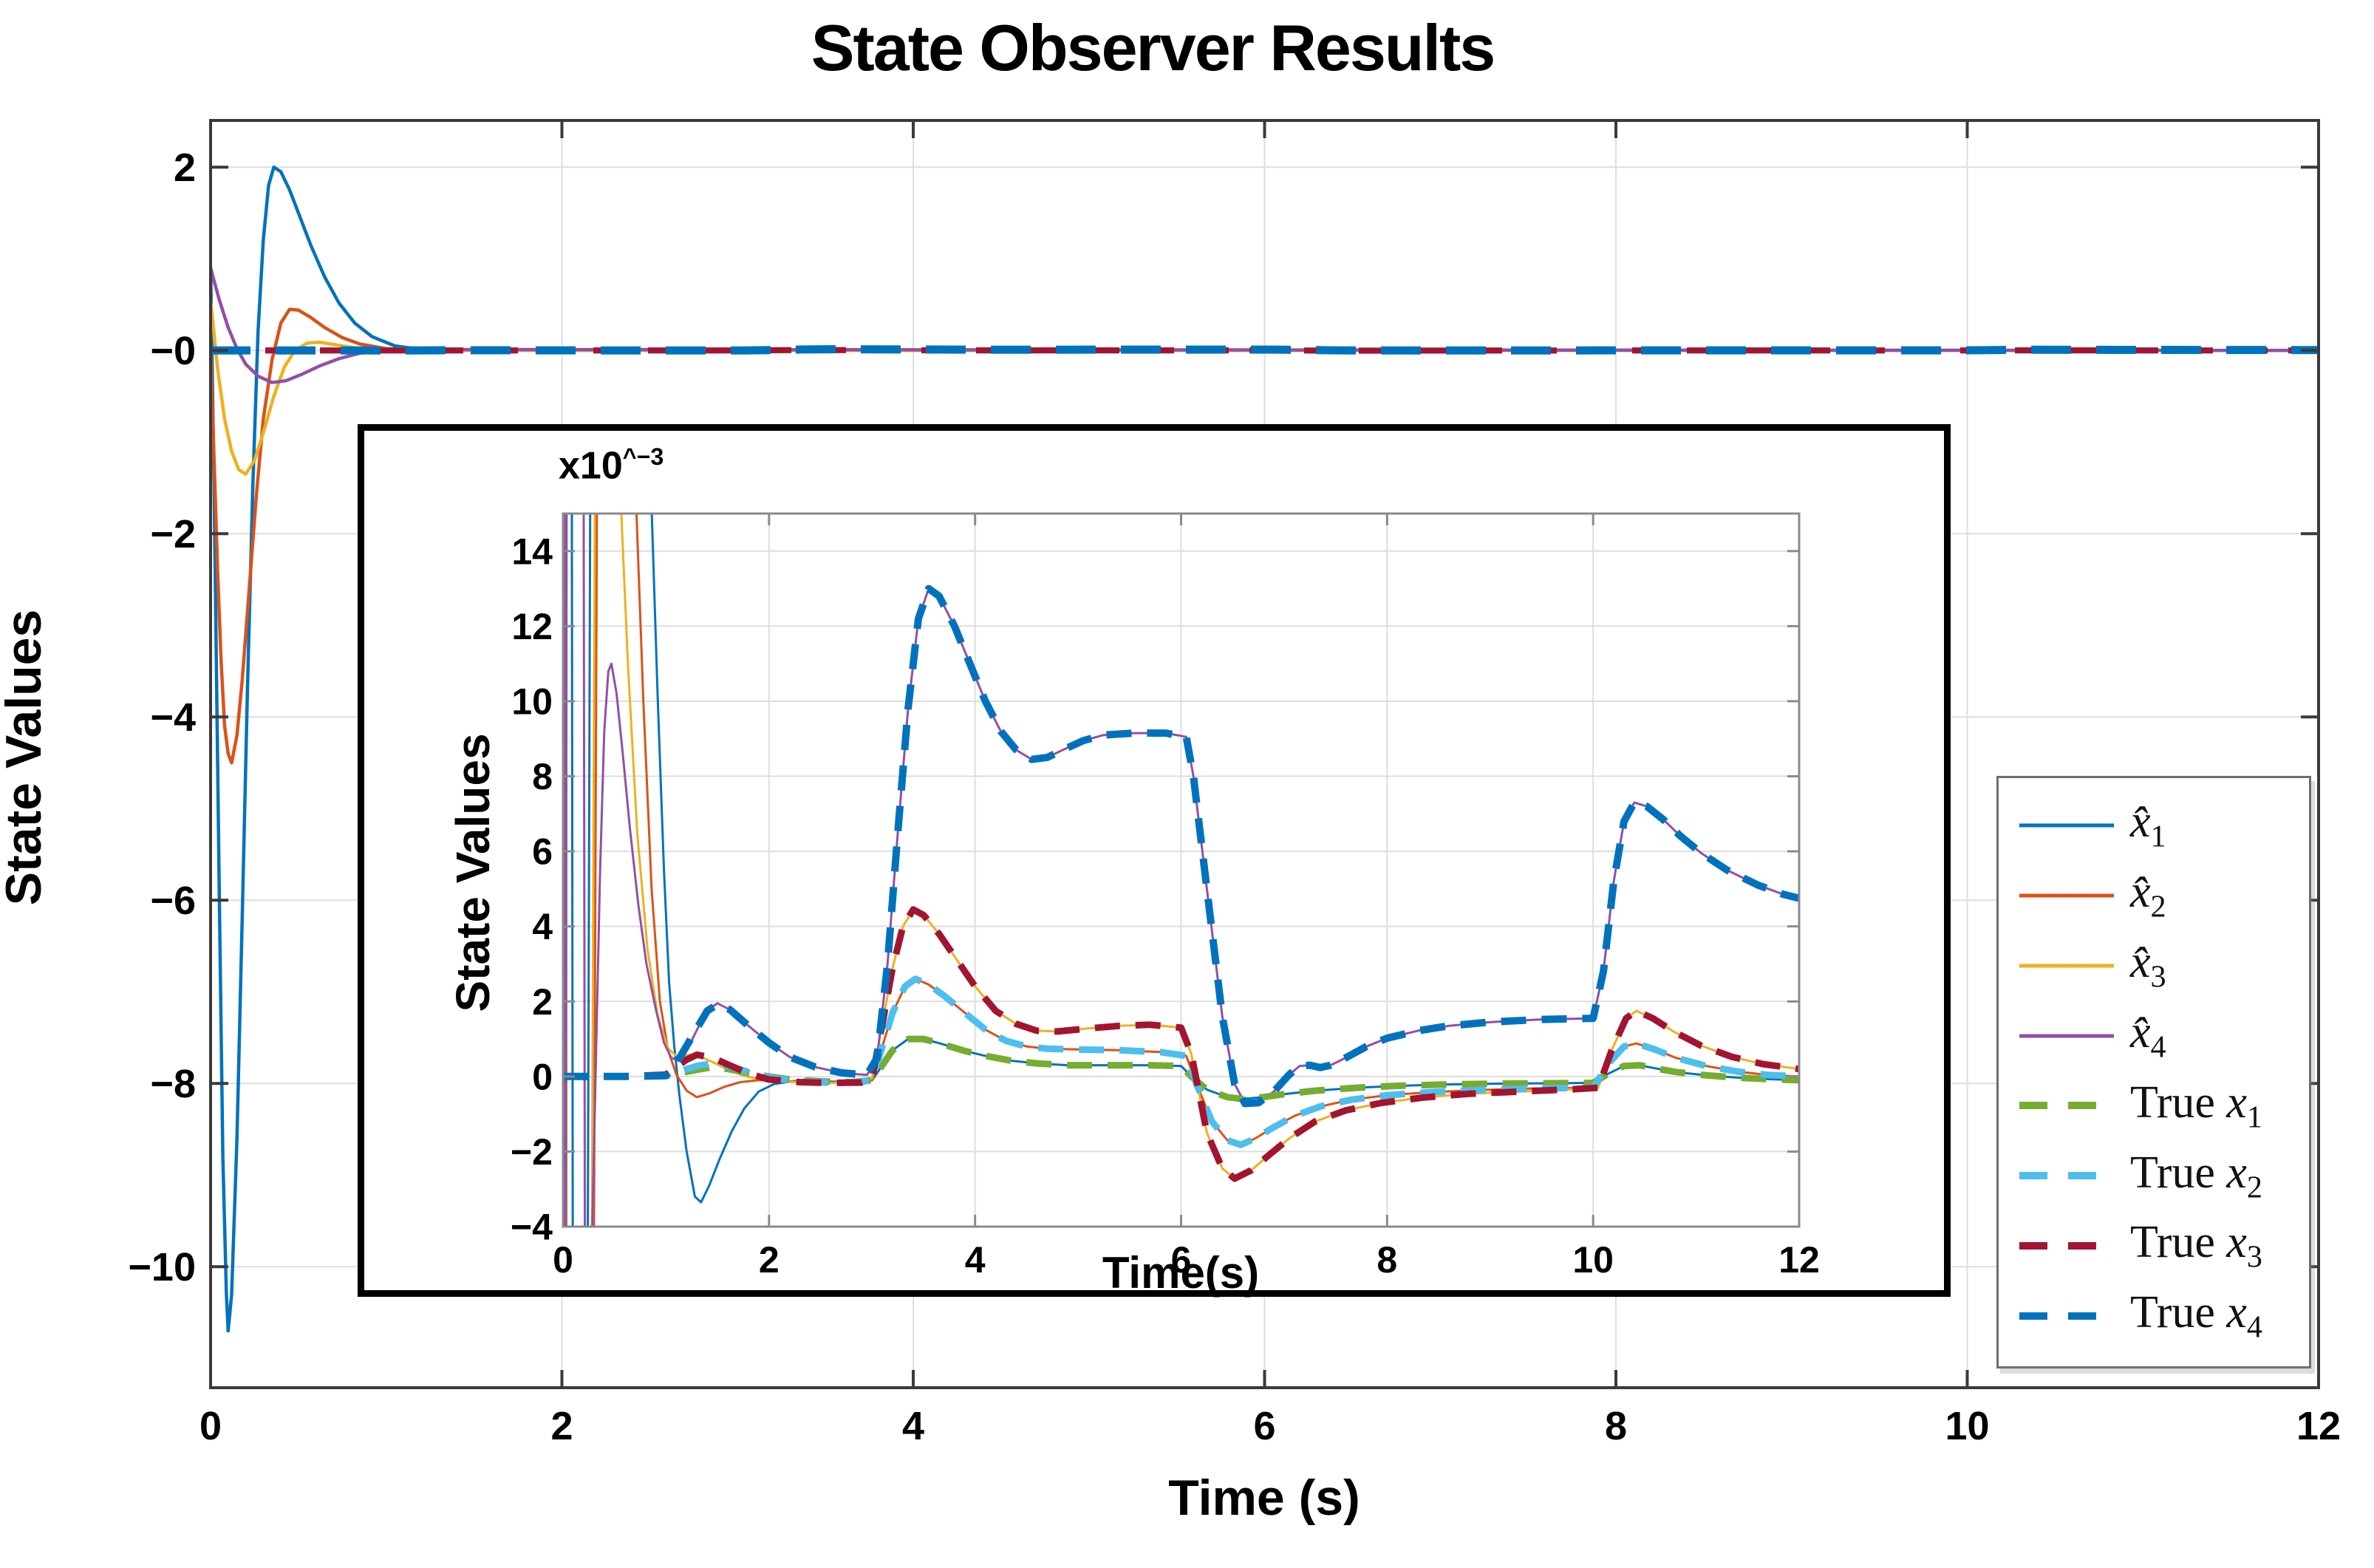 Image resolution: width=2374 pixels, height=1568 pixels. I want to click on legend-item-label: True x1, so click(2196, 1106).